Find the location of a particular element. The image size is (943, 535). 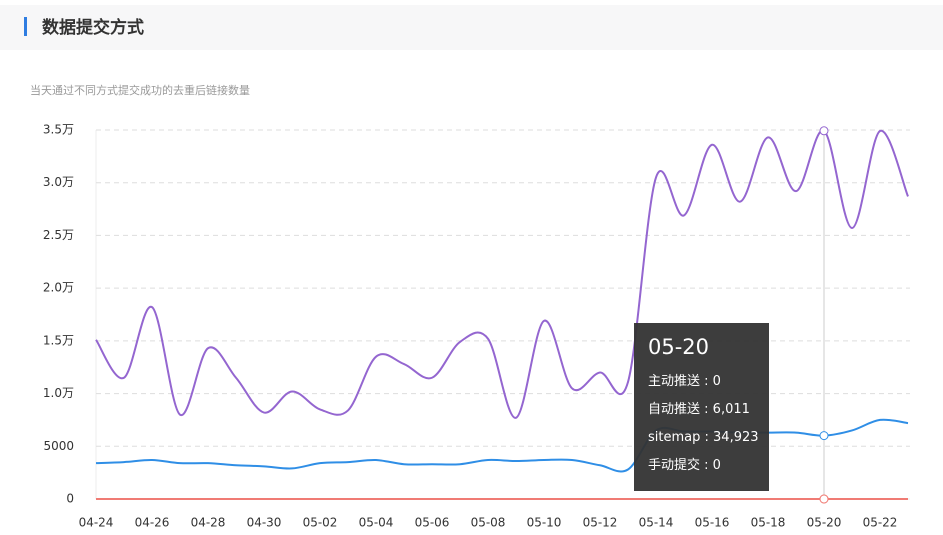

x-tick-label: 05-02 is located at coordinates (320, 523).